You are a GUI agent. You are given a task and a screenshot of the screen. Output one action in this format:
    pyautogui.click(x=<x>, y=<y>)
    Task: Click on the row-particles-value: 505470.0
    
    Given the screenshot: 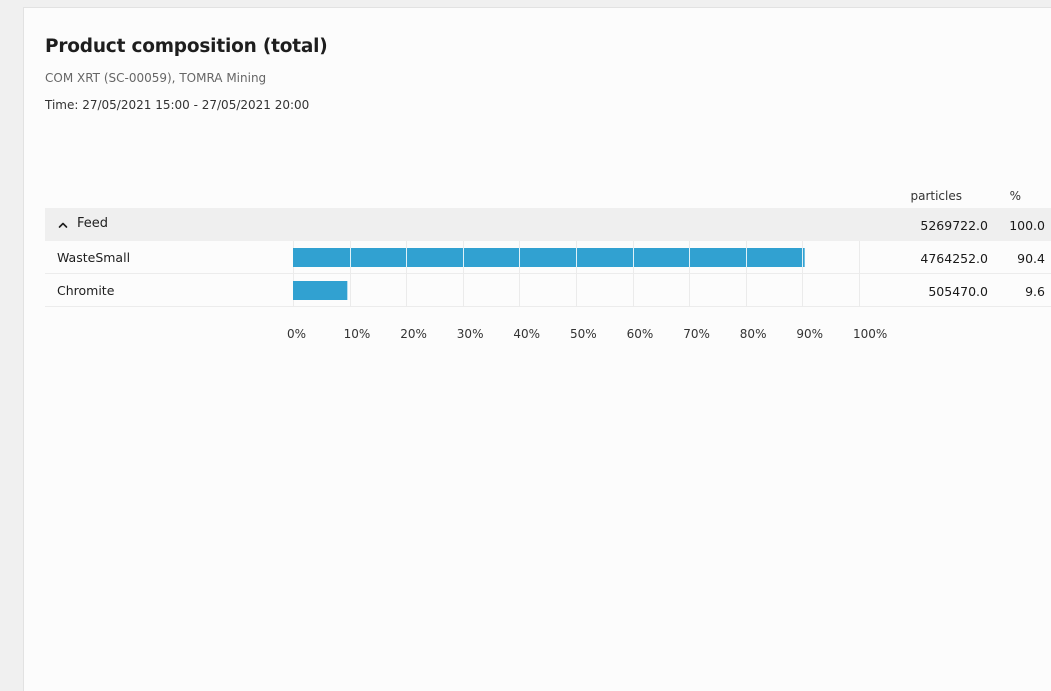 What is the action you would take?
    pyautogui.click(x=958, y=291)
    